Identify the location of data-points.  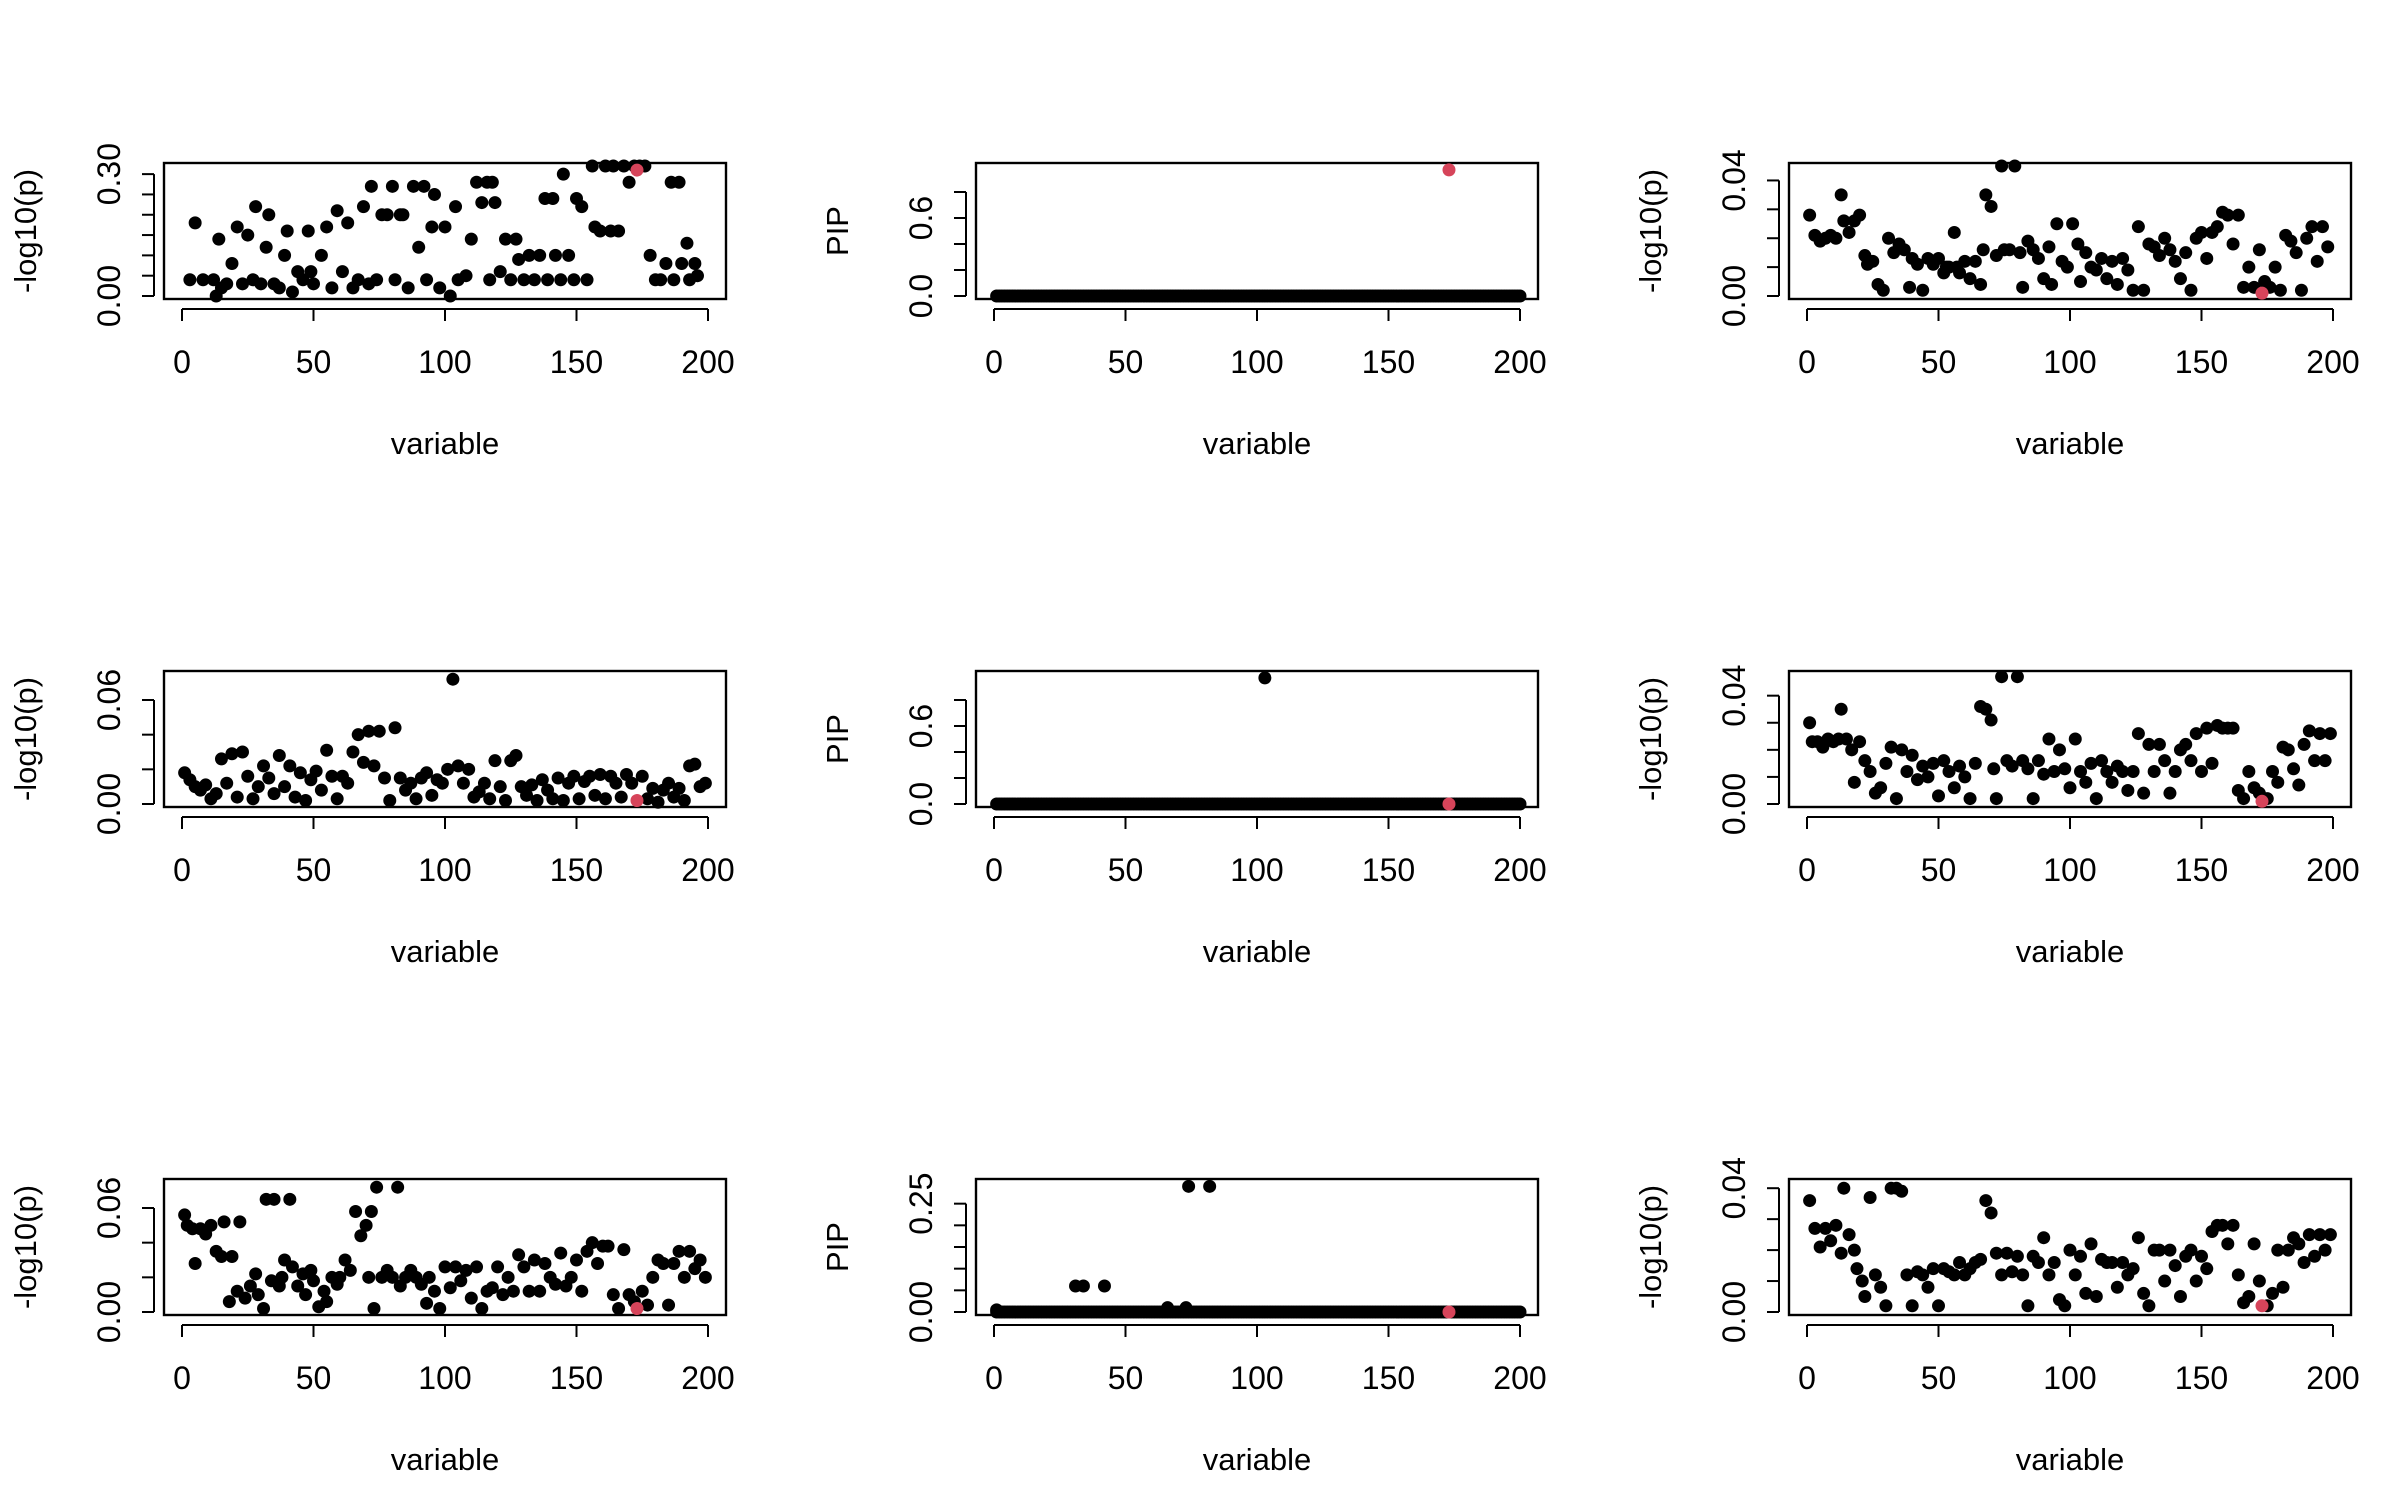
(445, 740).